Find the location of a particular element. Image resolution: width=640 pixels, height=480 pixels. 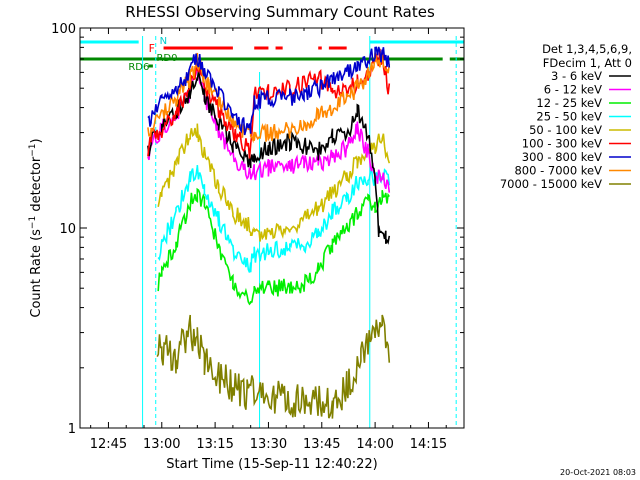

flag-annotation: F is located at coordinates (152, 48).